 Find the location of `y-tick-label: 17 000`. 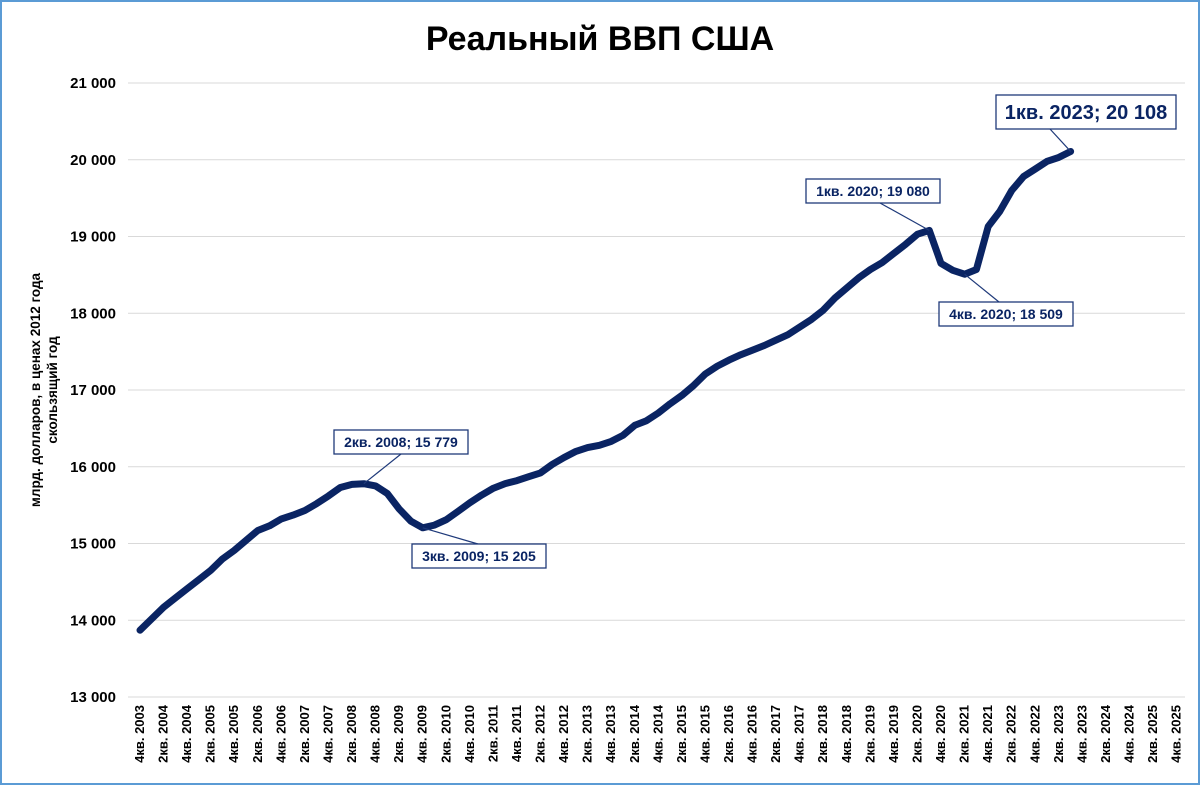

y-tick-label: 17 000 is located at coordinates (93, 390).